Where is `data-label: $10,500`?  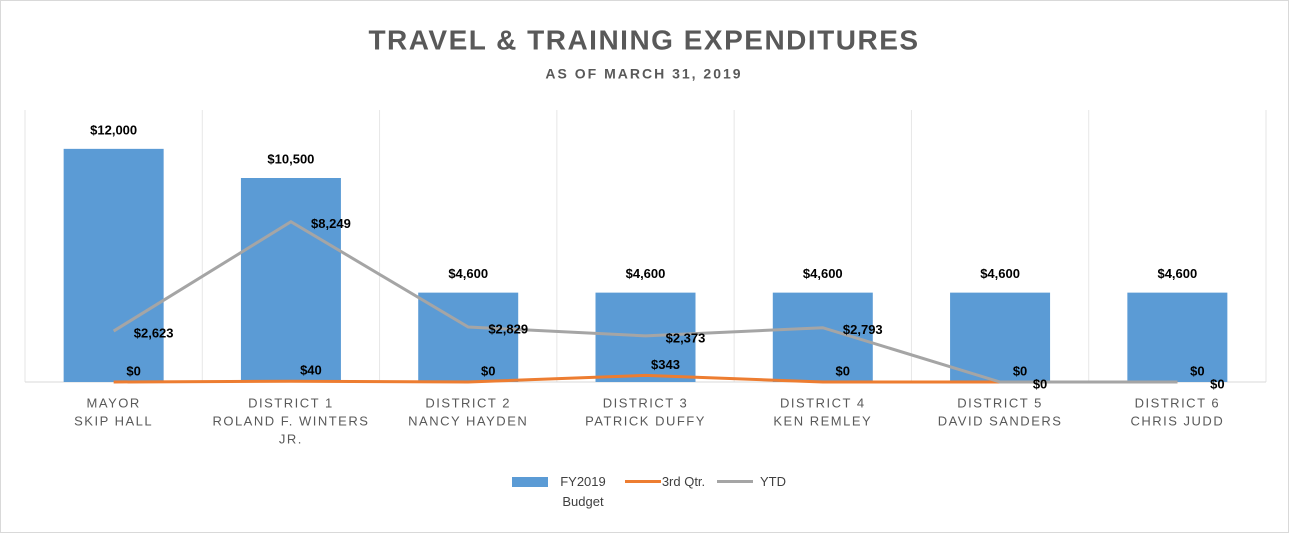
data-label: $10,500 is located at coordinates (290, 158).